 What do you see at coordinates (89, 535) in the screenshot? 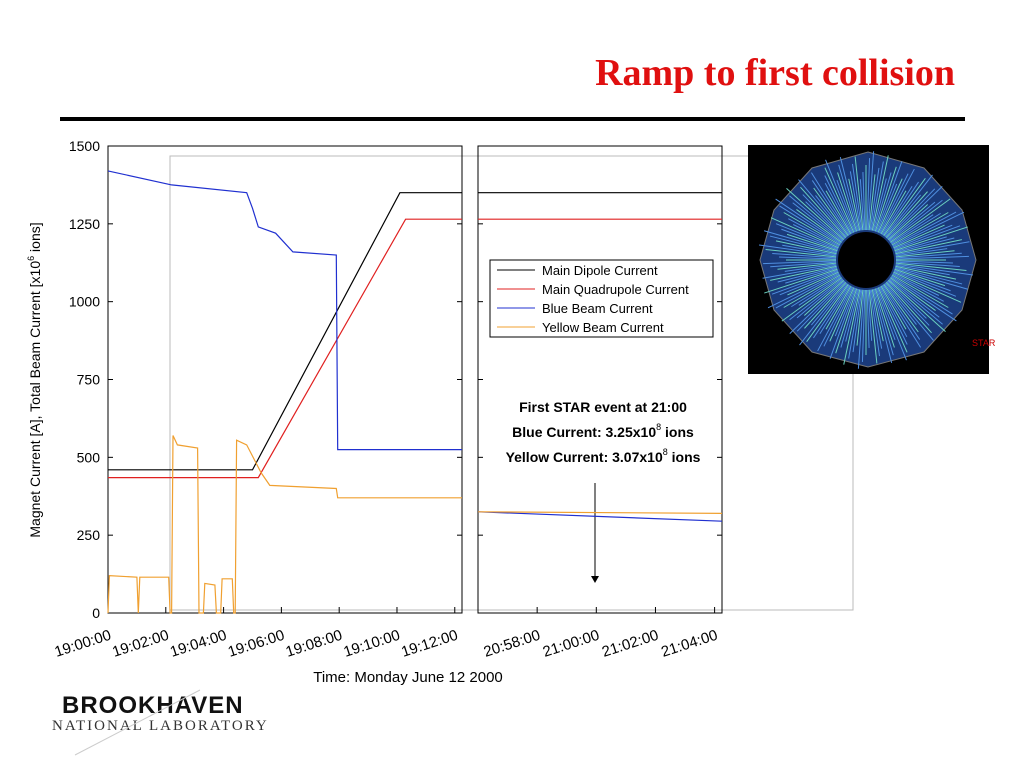
I see `y-tick-label: 250` at bounding box center [89, 535].